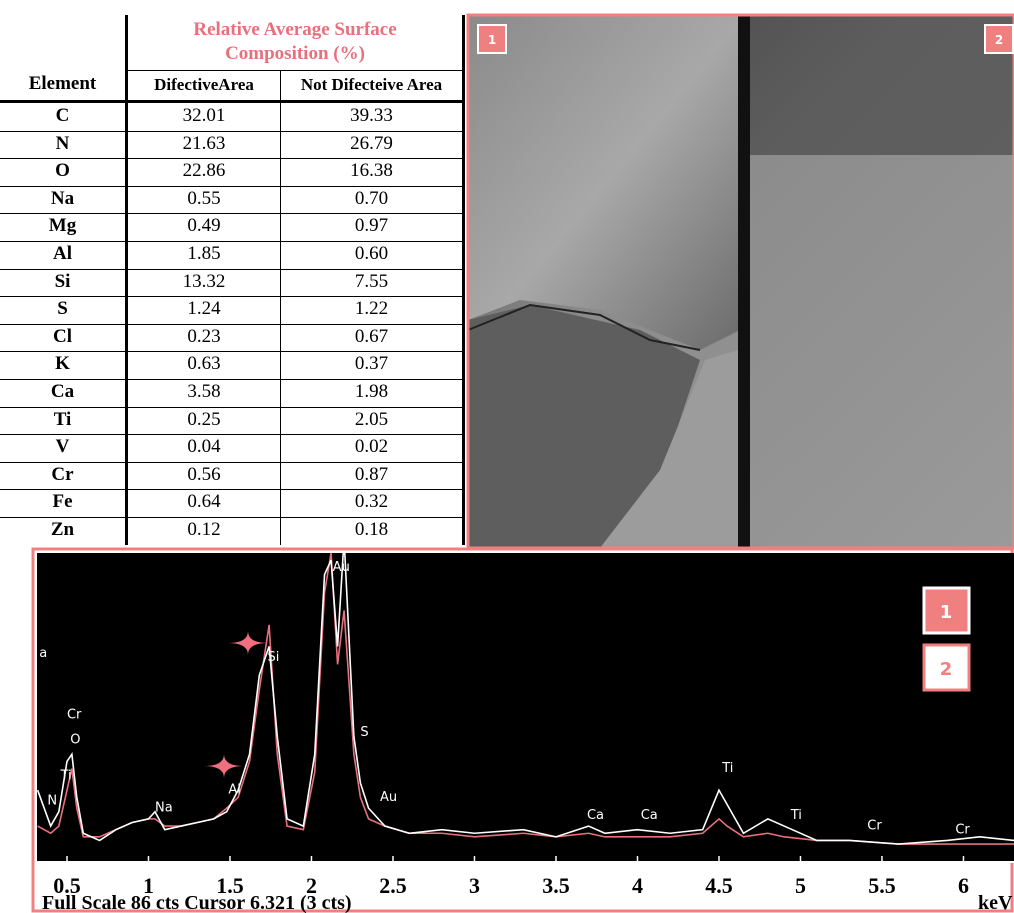 This screenshot has height=913, width=1014. What do you see at coordinates (371, 336) in the screenshot?
I see `value-cell: 0.67` at bounding box center [371, 336].